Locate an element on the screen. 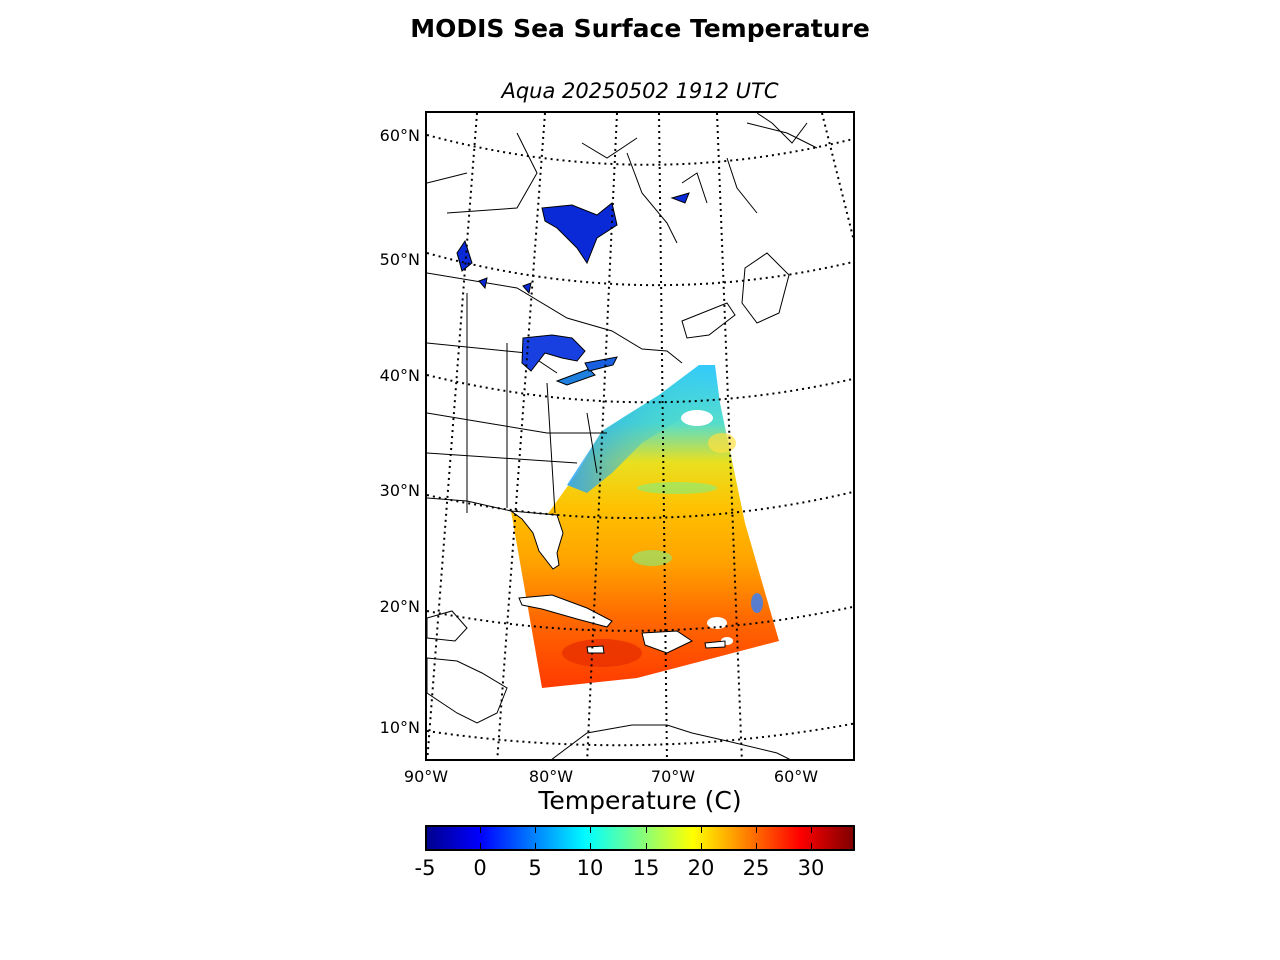 This screenshot has width=1280, height=960. lat-label-50n: 50°N is located at coordinates (399, 259).